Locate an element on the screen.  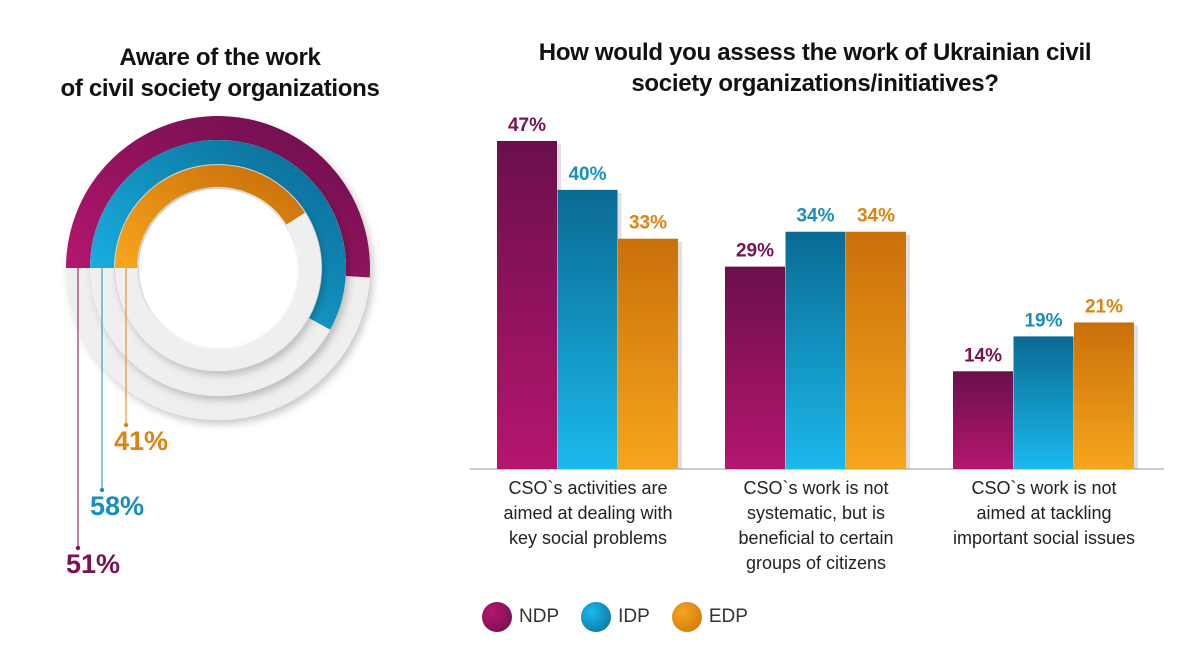
bar-edp-cat3 is located at coordinates (1104, 395).